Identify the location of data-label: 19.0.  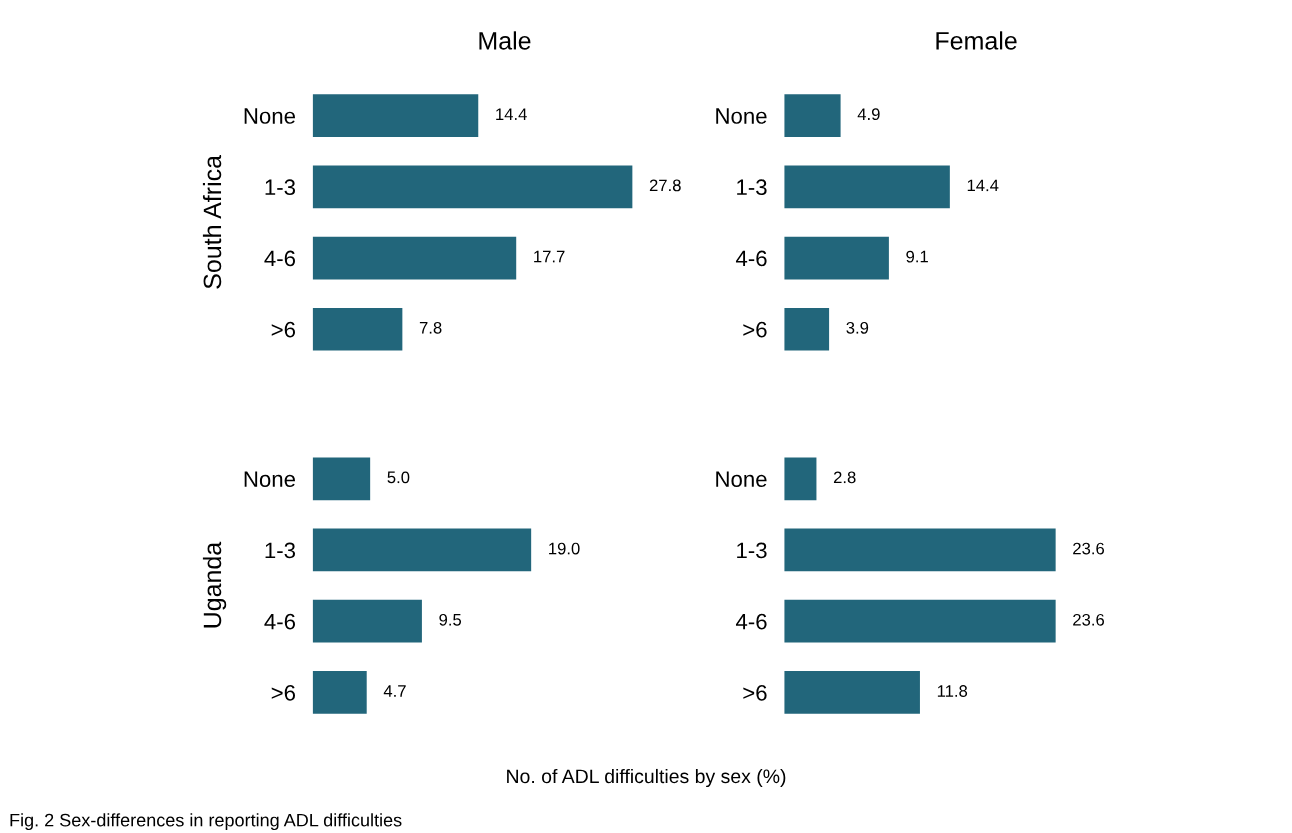
(564, 548).